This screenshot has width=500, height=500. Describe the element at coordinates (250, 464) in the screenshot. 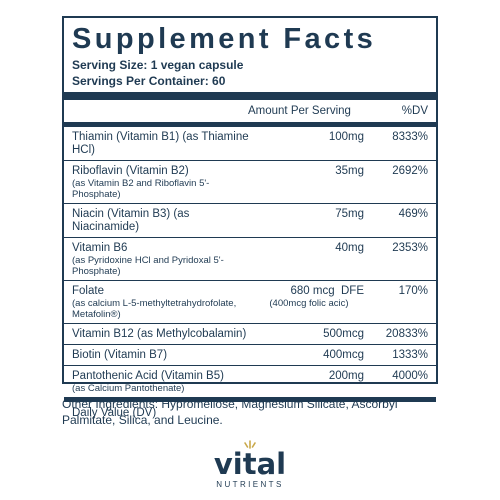

I see `logo-wordmark: vital` at that location.